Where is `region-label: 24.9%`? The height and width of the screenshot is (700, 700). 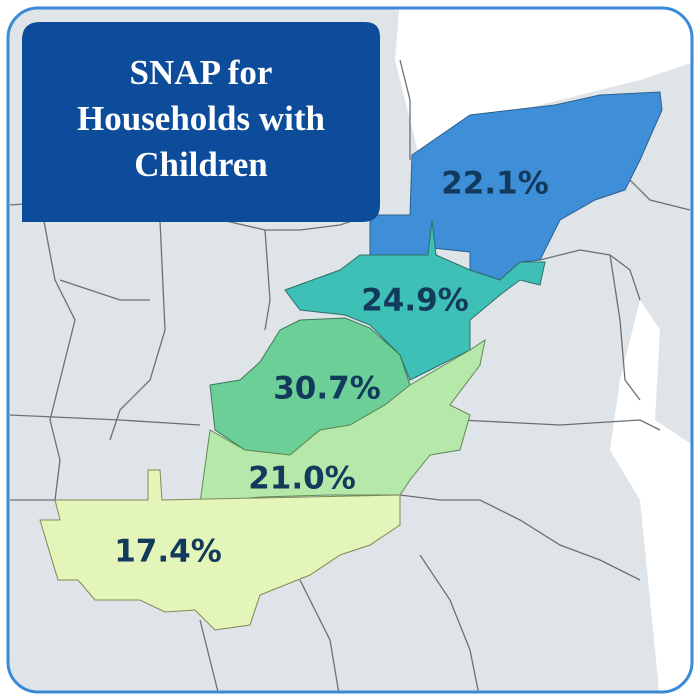
region-label: 24.9% is located at coordinates (415, 301).